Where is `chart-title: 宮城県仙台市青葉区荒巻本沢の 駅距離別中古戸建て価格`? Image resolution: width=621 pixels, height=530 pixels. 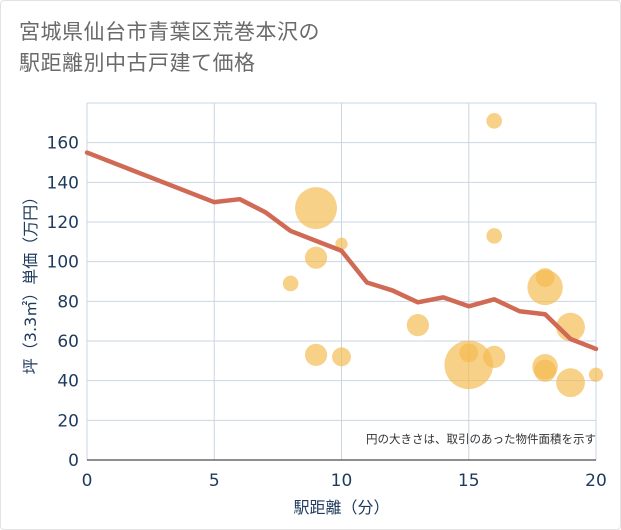
chart-title: 宮城県仙台市青葉区荒巻本沢の 駅距離別中古戸建て価格 is located at coordinates (169, 48).